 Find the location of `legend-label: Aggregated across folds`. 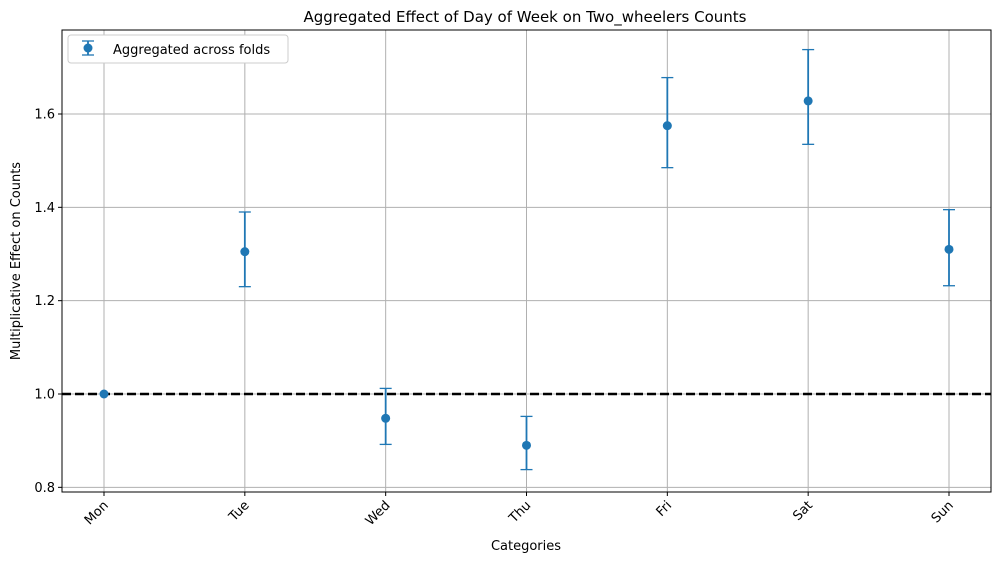

legend-label: Aggregated across folds is located at coordinates (191, 50).